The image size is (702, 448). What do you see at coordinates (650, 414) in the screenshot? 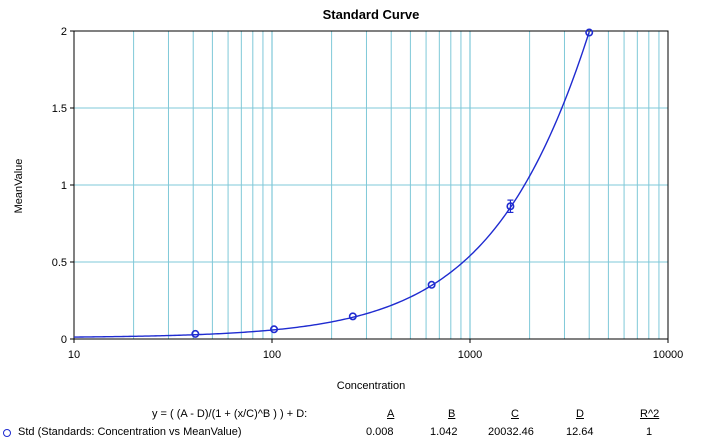
I see `legend-header-r2: R^2` at bounding box center [650, 414].